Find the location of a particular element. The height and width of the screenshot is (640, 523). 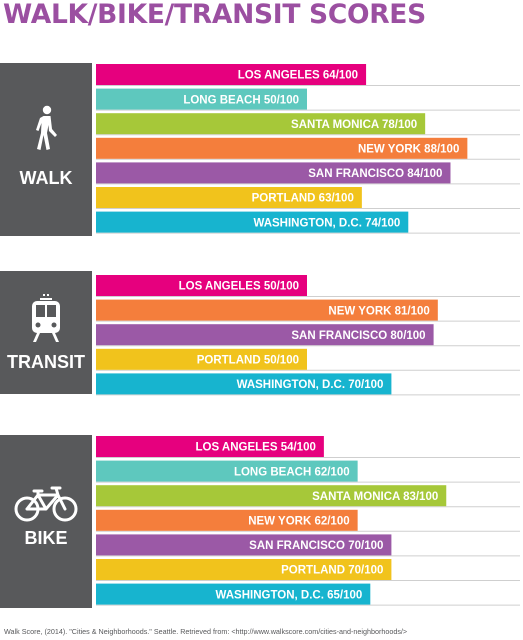

bike-bar-3-label: NEW YORK 62/100 is located at coordinates (298, 522).